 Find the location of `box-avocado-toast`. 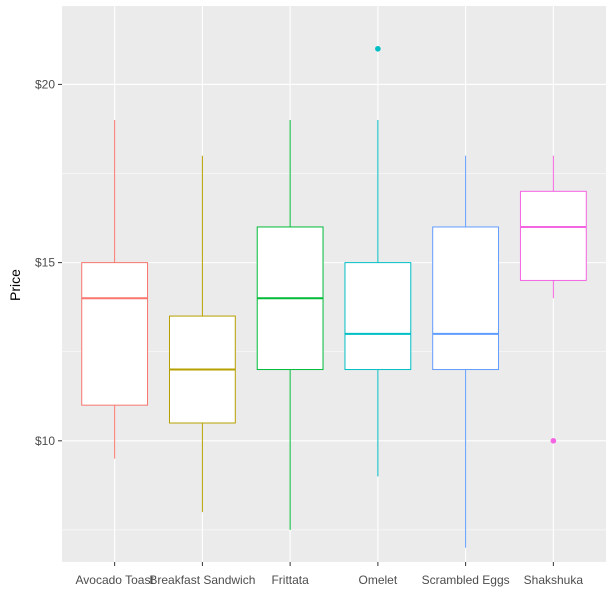

box-avocado-toast is located at coordinates (115, 289).